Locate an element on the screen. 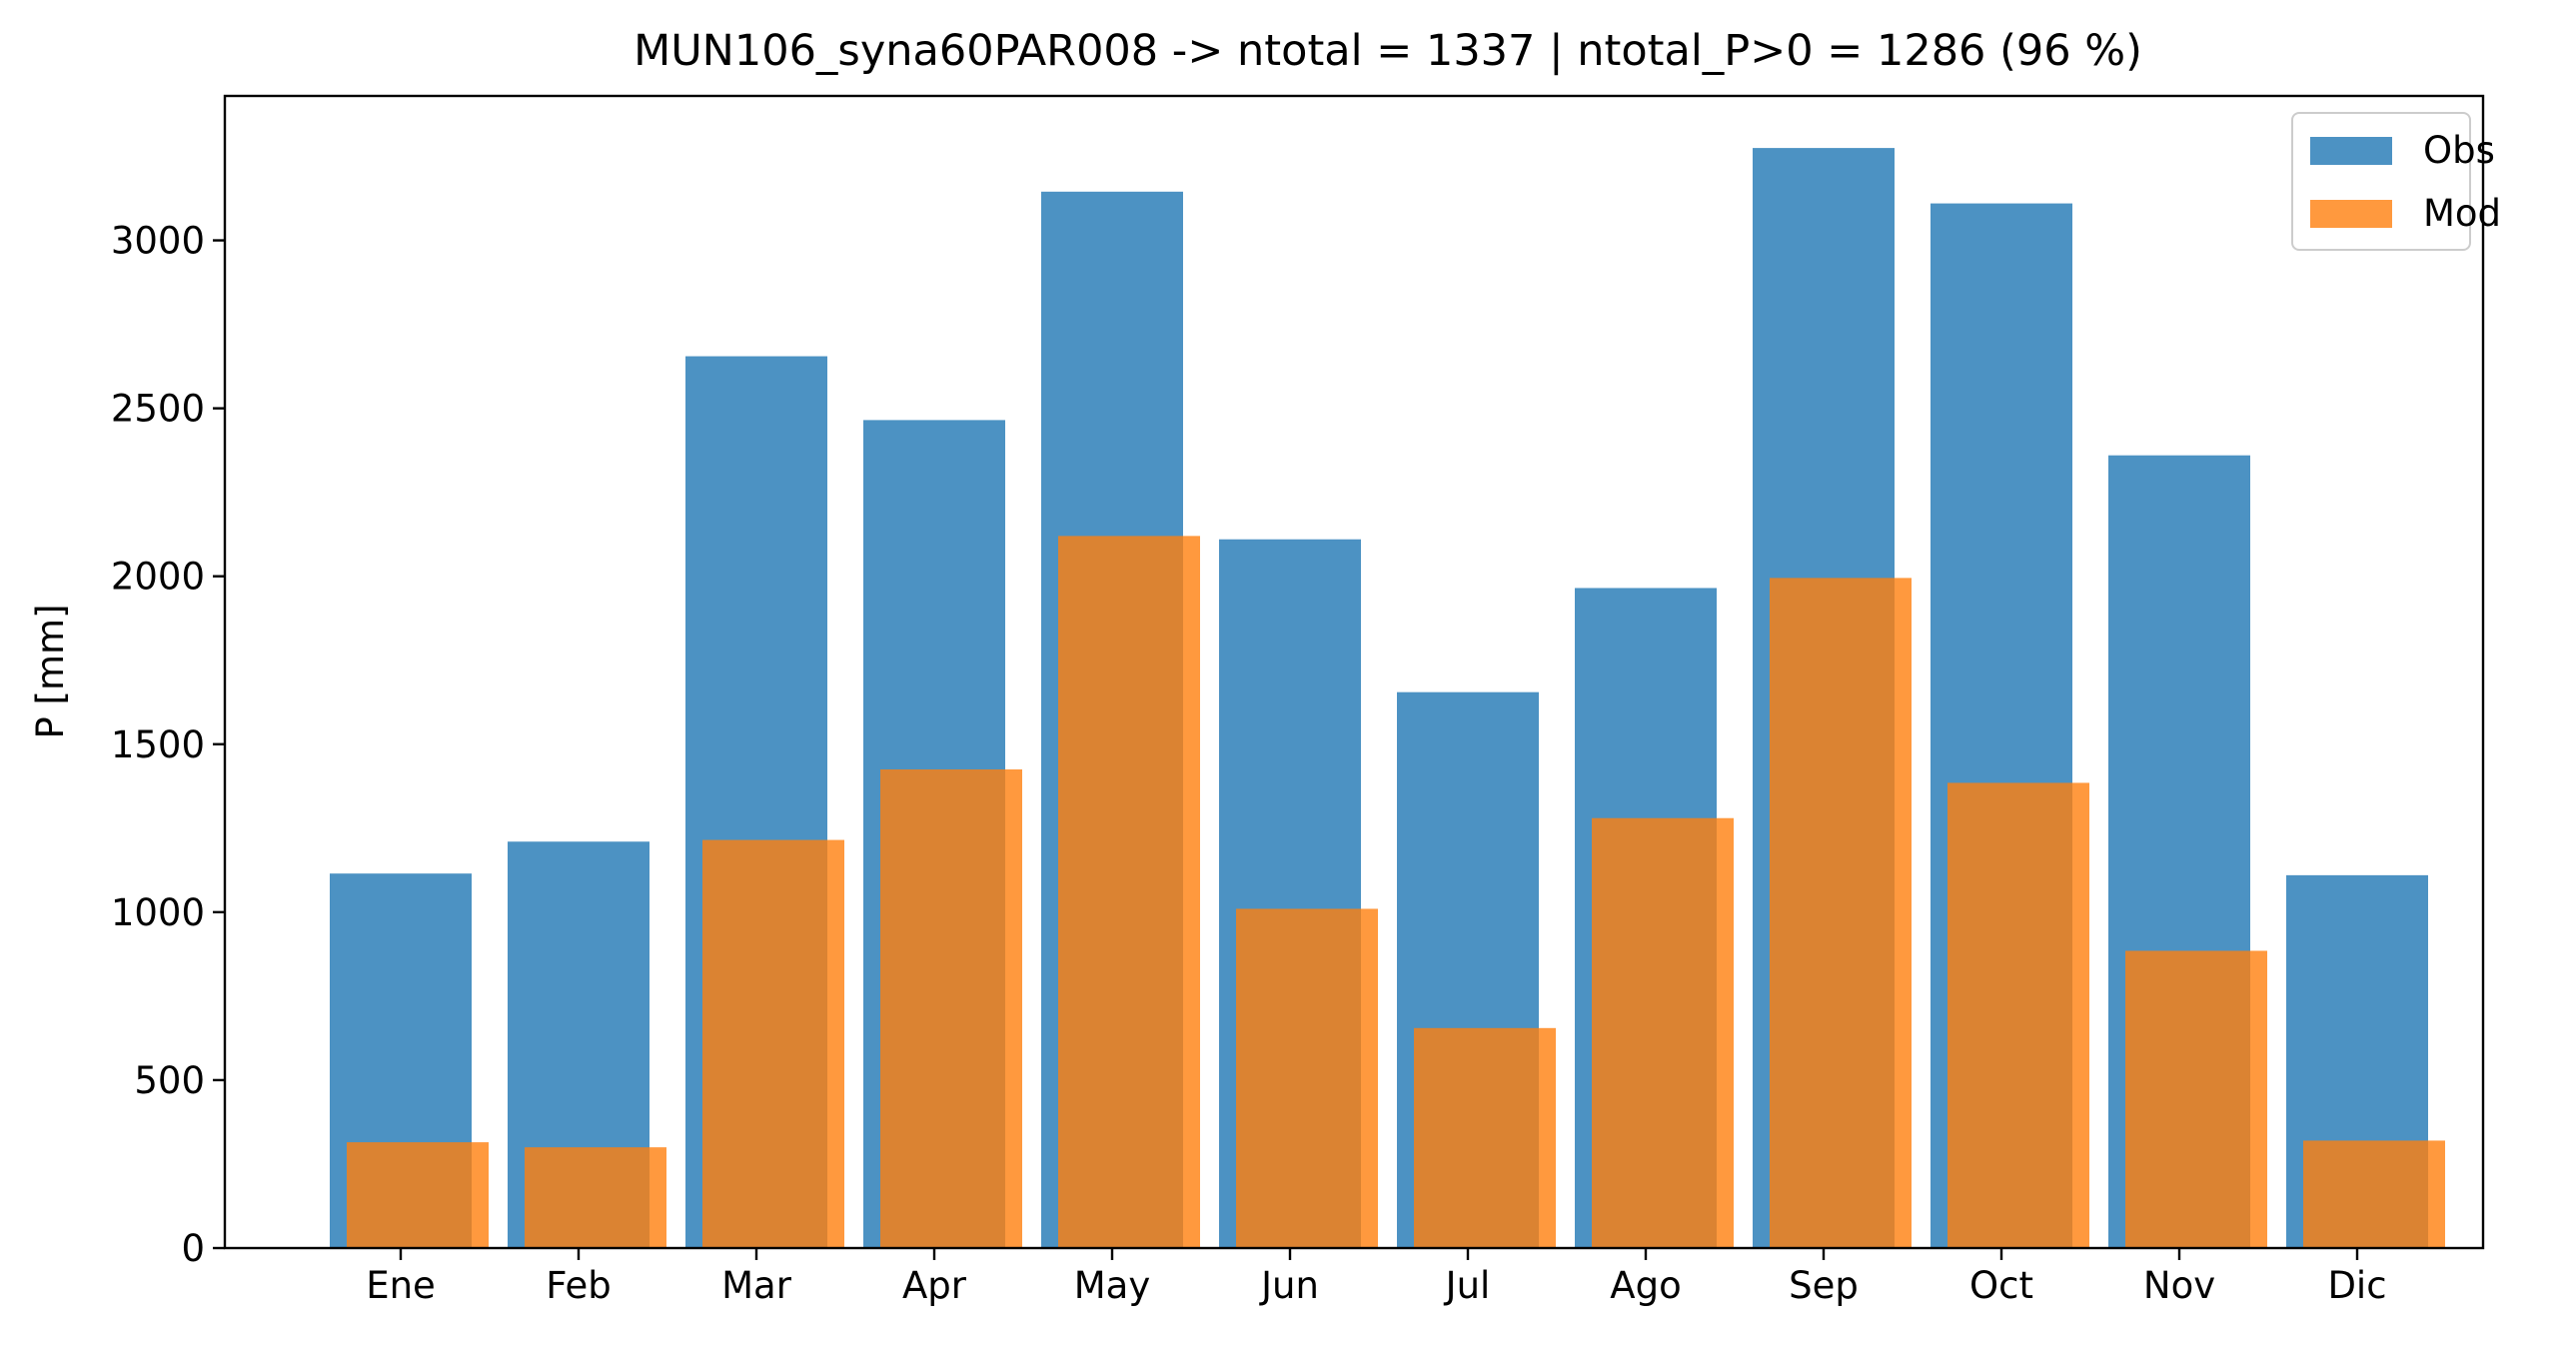  x-tick-label: Jun is located at coordinates (1289, 1286).